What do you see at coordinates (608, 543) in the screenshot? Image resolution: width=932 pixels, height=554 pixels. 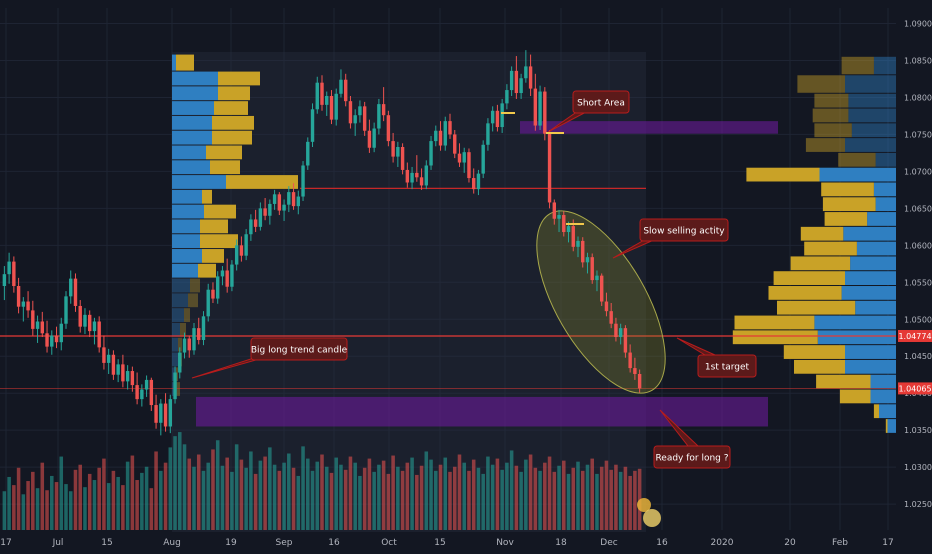 I see `time-tick-label: Dec` at bounding box center [608, 543].